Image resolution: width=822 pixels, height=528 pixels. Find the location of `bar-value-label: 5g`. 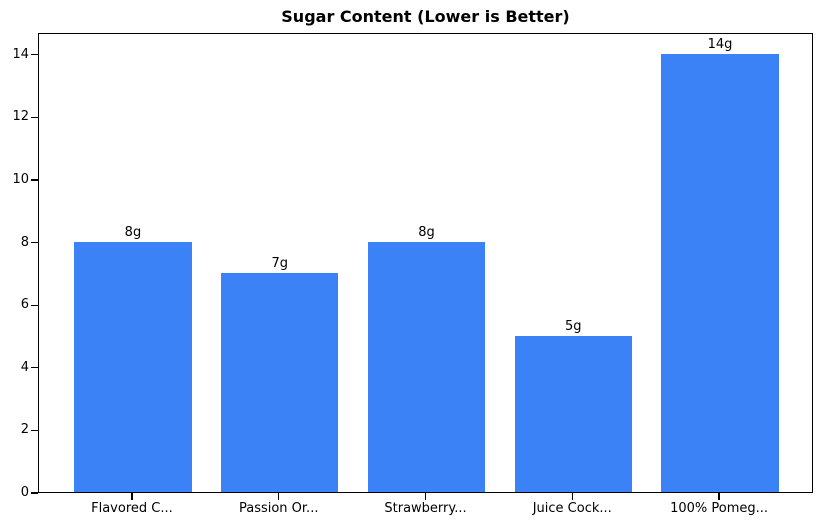

bar-value-label: 5g is located at coordinates (573, 326).